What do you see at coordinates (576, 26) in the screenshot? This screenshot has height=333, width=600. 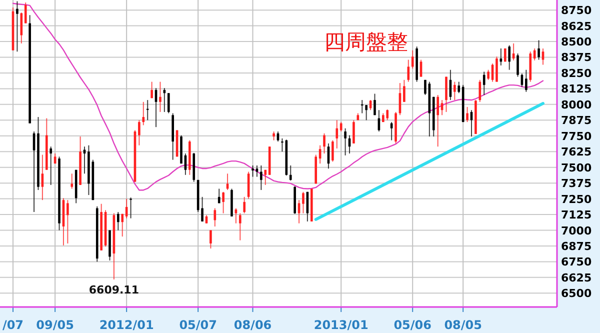 I see `y-tick-label: 8625` at bounding box center [576, 26].